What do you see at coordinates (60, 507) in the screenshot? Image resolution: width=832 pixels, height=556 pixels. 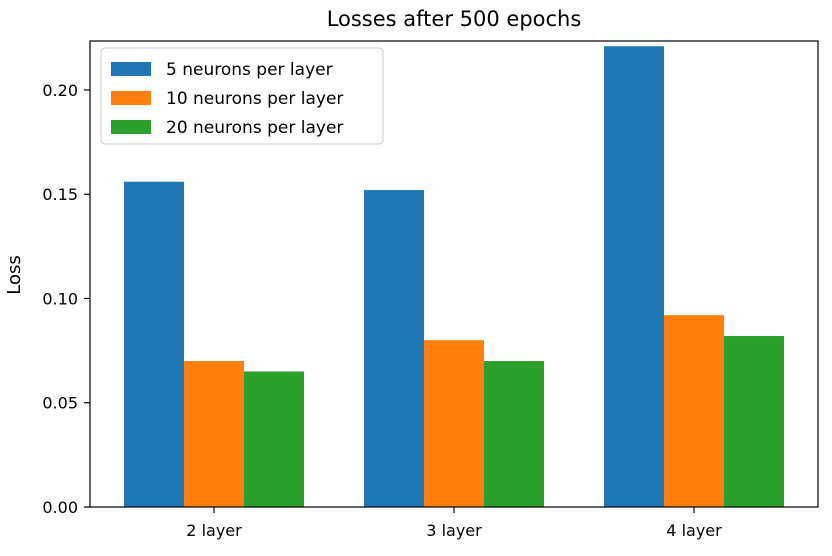 I see `y-tick-label-1: 0.00` at bounding box center [60, 507].